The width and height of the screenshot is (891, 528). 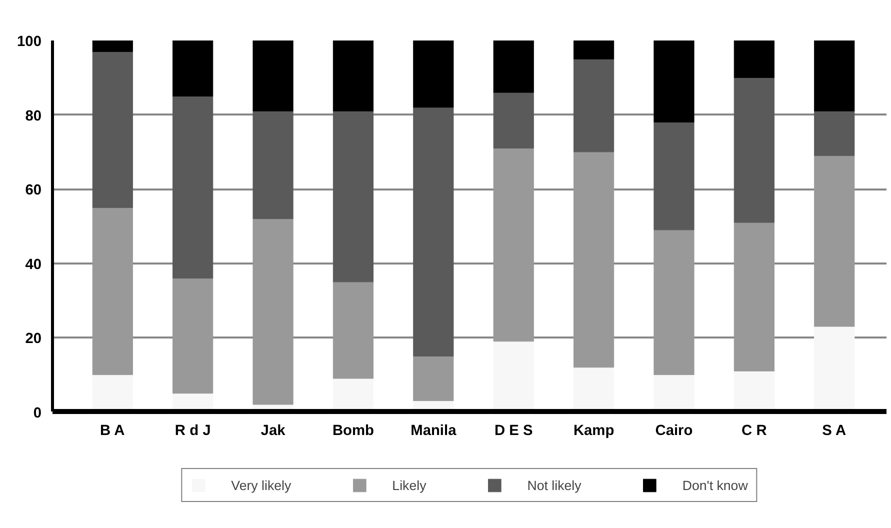 What do you see at coordinates (29, 42) in the screenshot?
I see `y-tick-label: 100` at bounding box center [29, 42].